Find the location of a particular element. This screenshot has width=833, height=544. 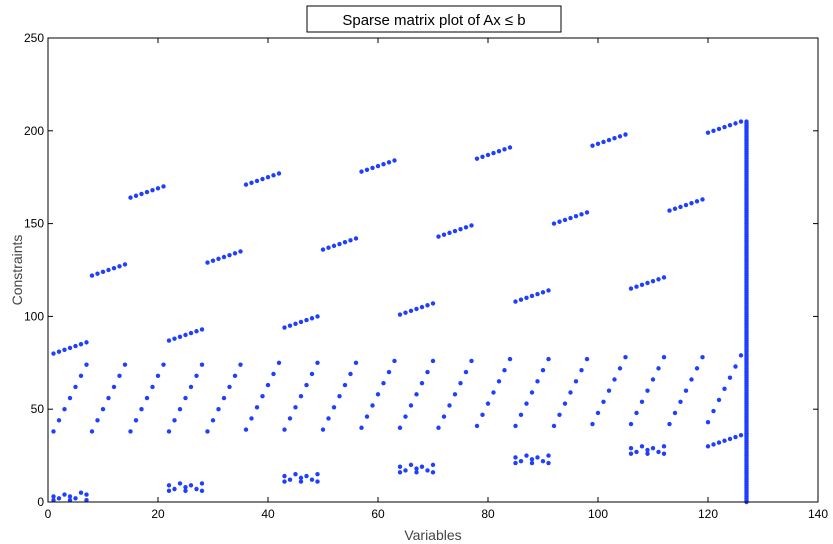

y-tick-label: 200 is located at coordinates (34, 131).